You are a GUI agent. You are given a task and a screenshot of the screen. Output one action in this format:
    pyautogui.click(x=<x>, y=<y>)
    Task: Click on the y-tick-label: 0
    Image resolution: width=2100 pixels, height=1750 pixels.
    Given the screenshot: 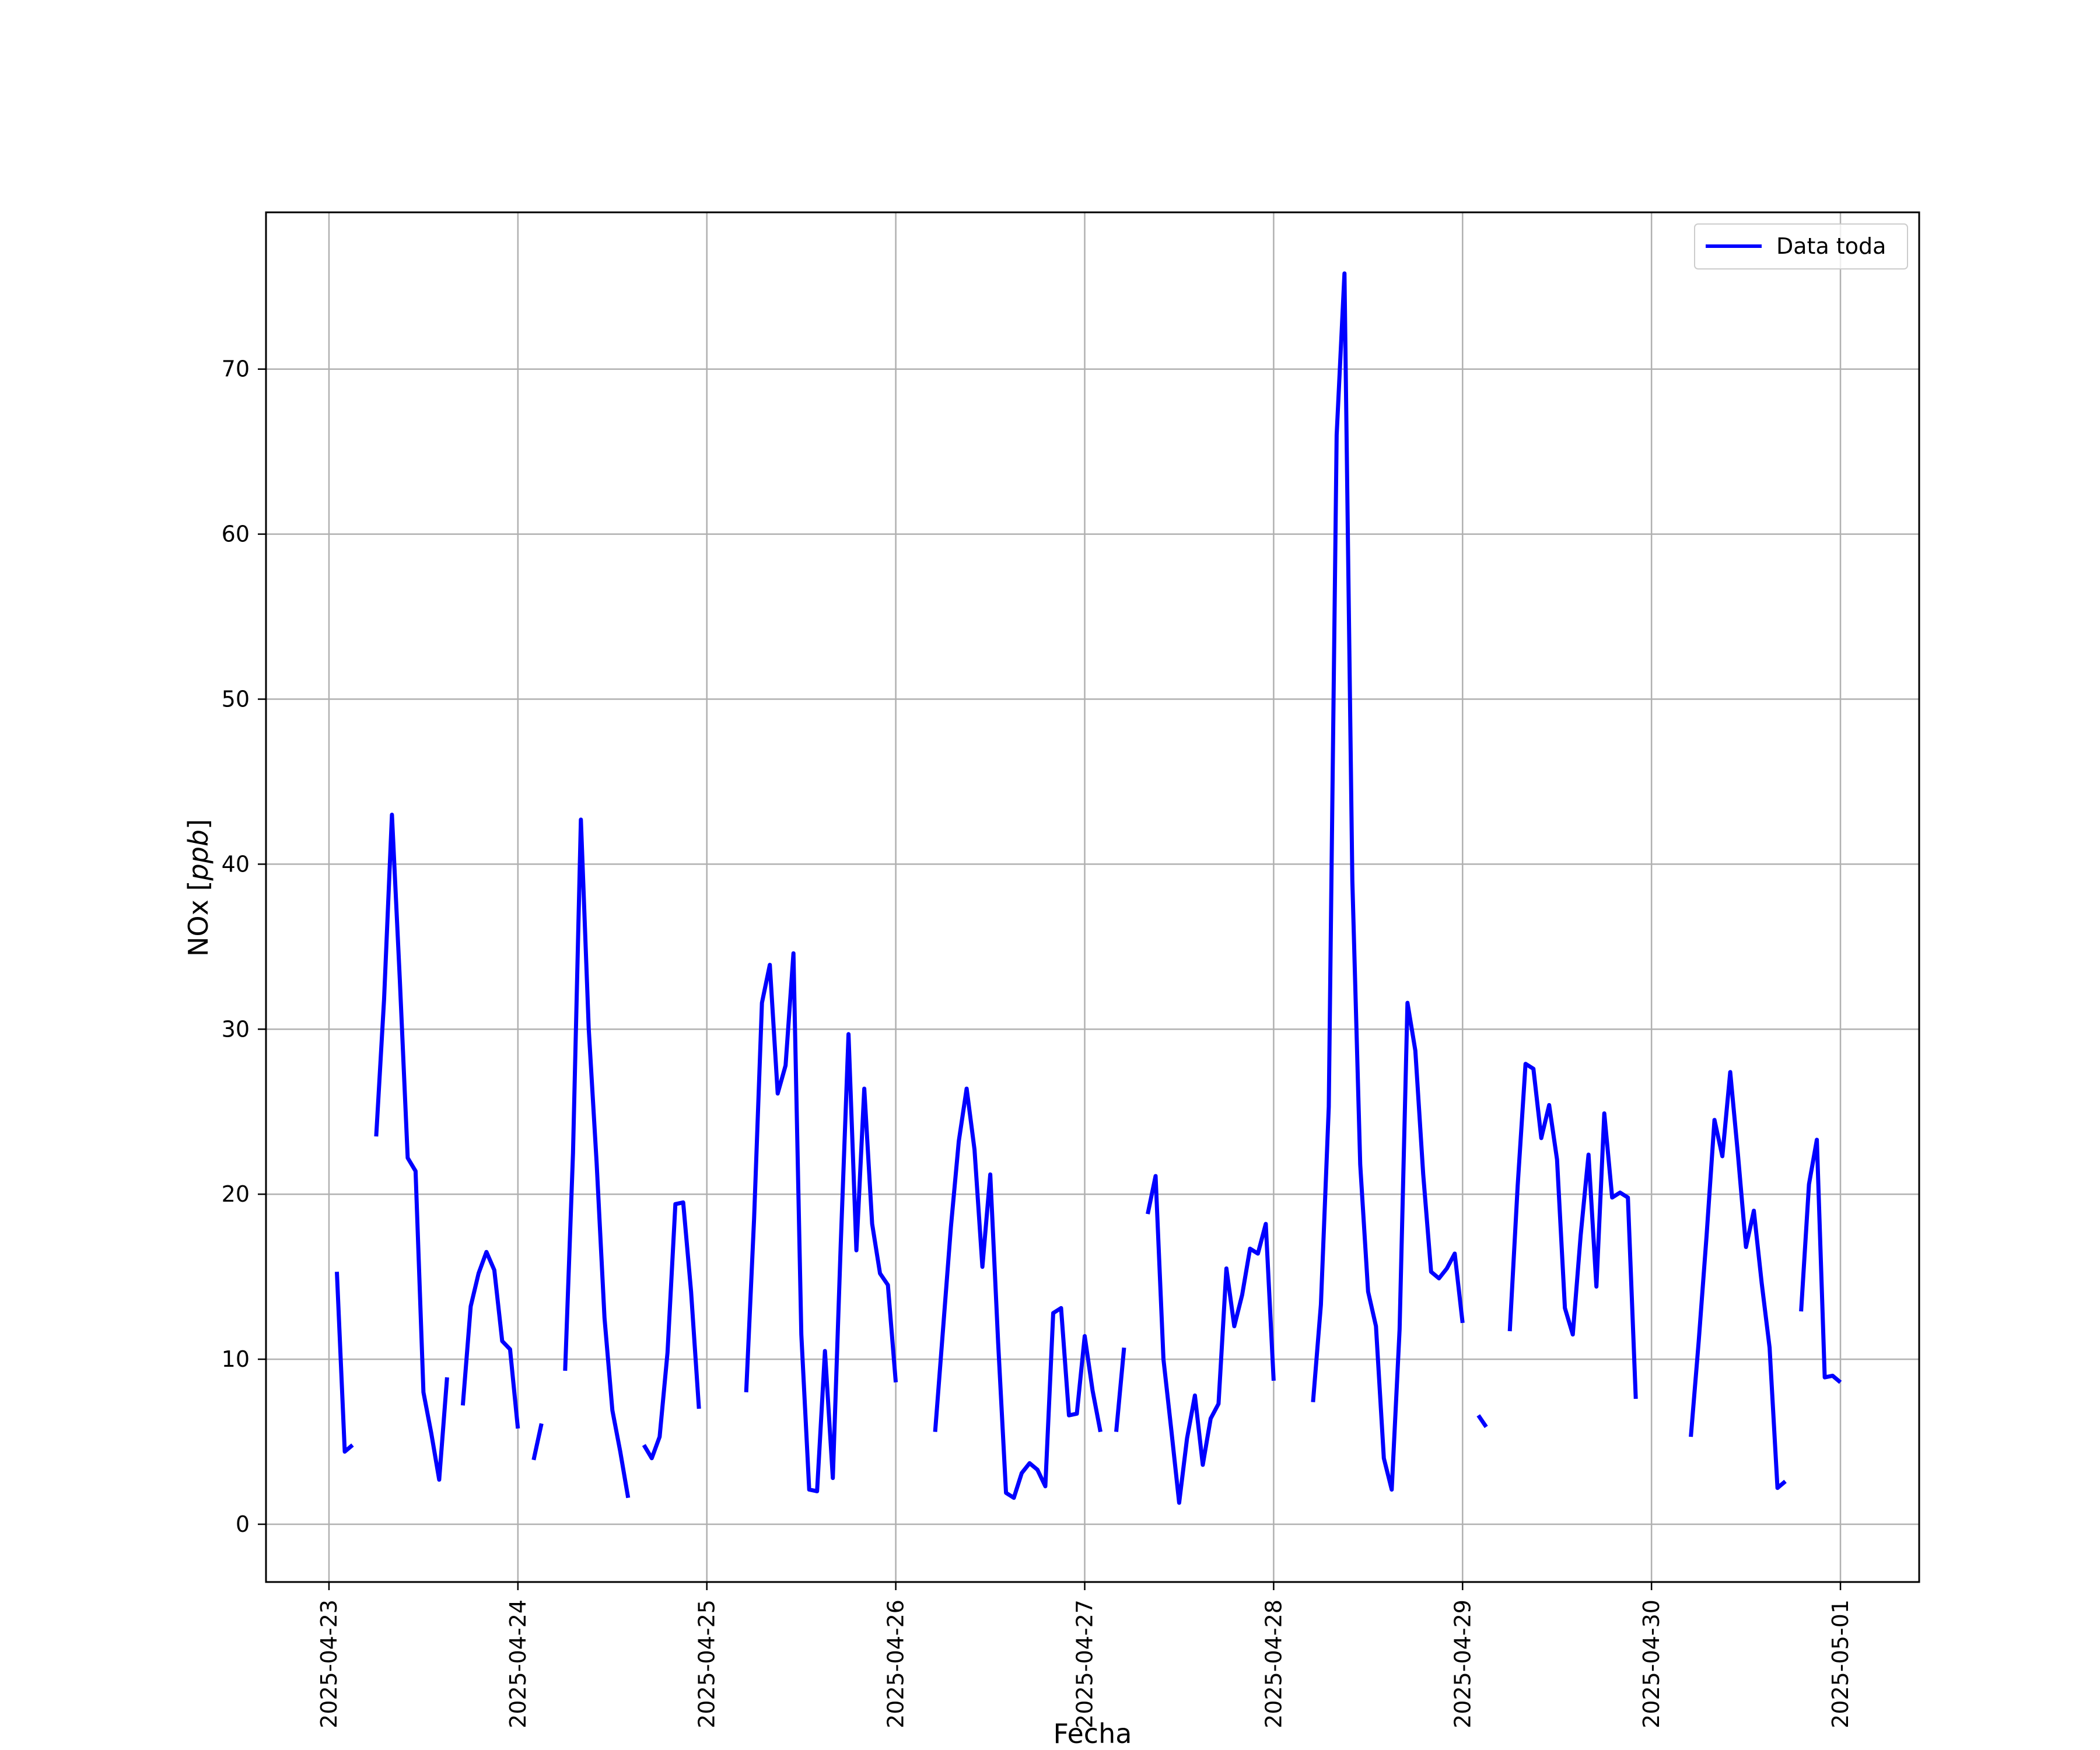 What is the action you would take?
    pyautogui.click(x=243, y=1524)
    